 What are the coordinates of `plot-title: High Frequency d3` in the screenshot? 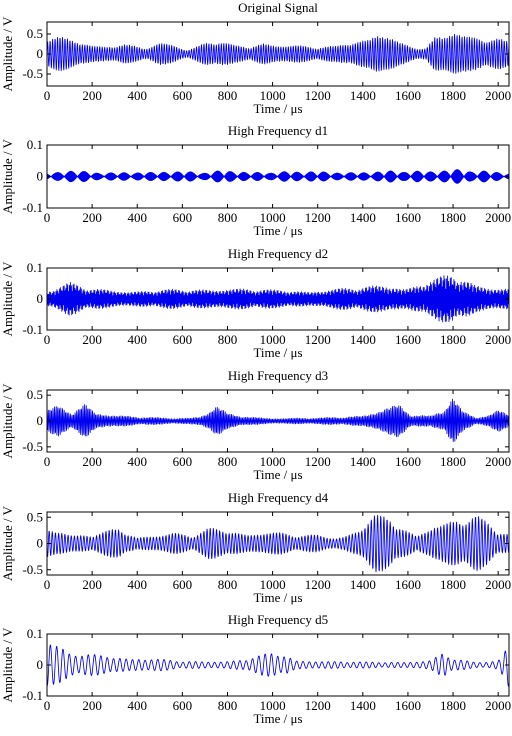 It's located at (278, 375).